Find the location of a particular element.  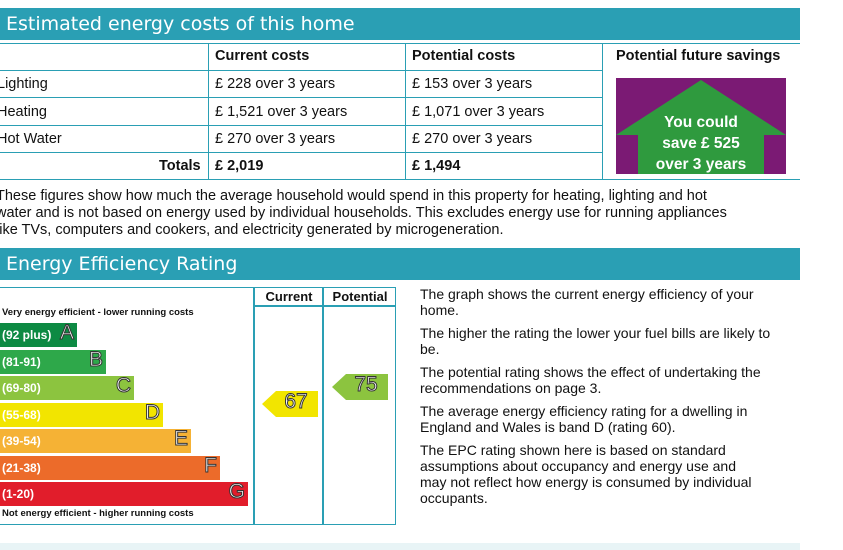

savings-box: You could save £ 525 over 3 years is located at coordinates (701, 126).